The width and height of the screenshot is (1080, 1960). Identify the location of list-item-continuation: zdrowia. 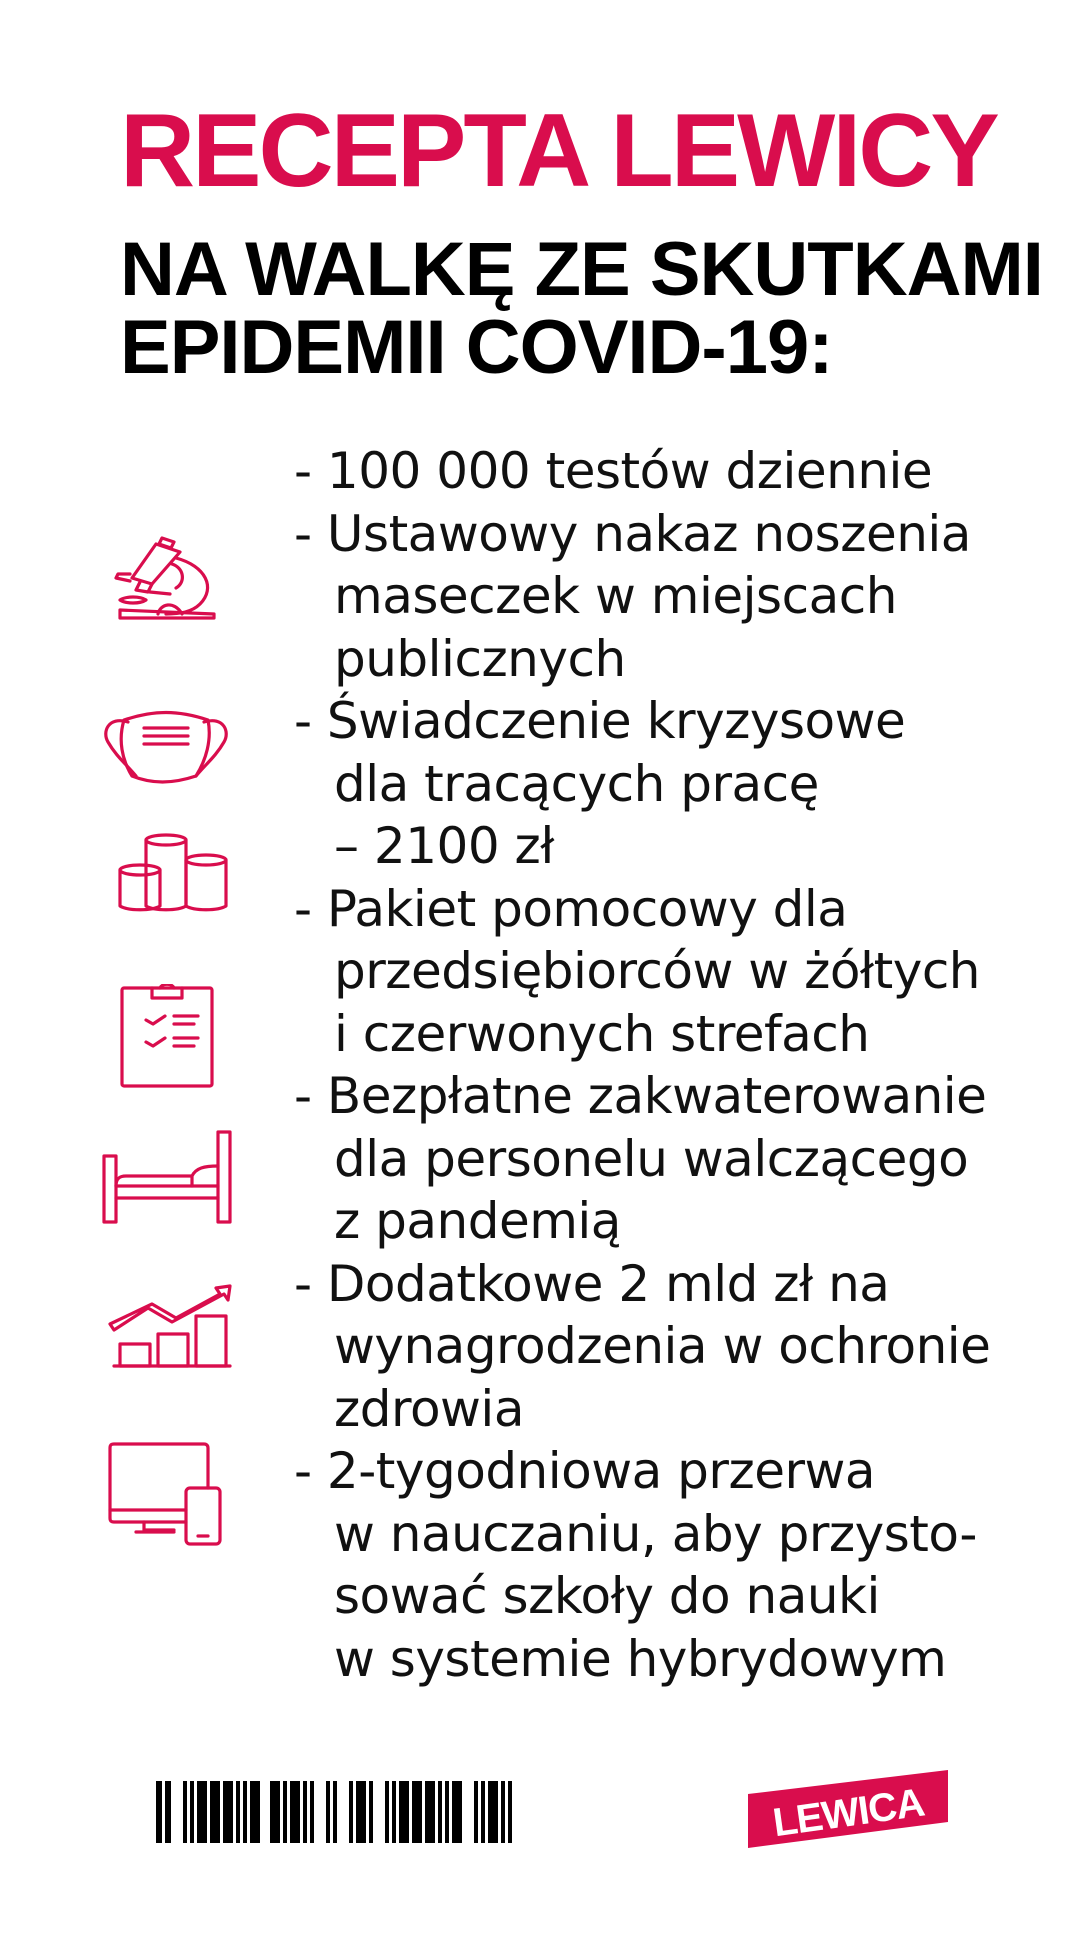
(429, 1408).